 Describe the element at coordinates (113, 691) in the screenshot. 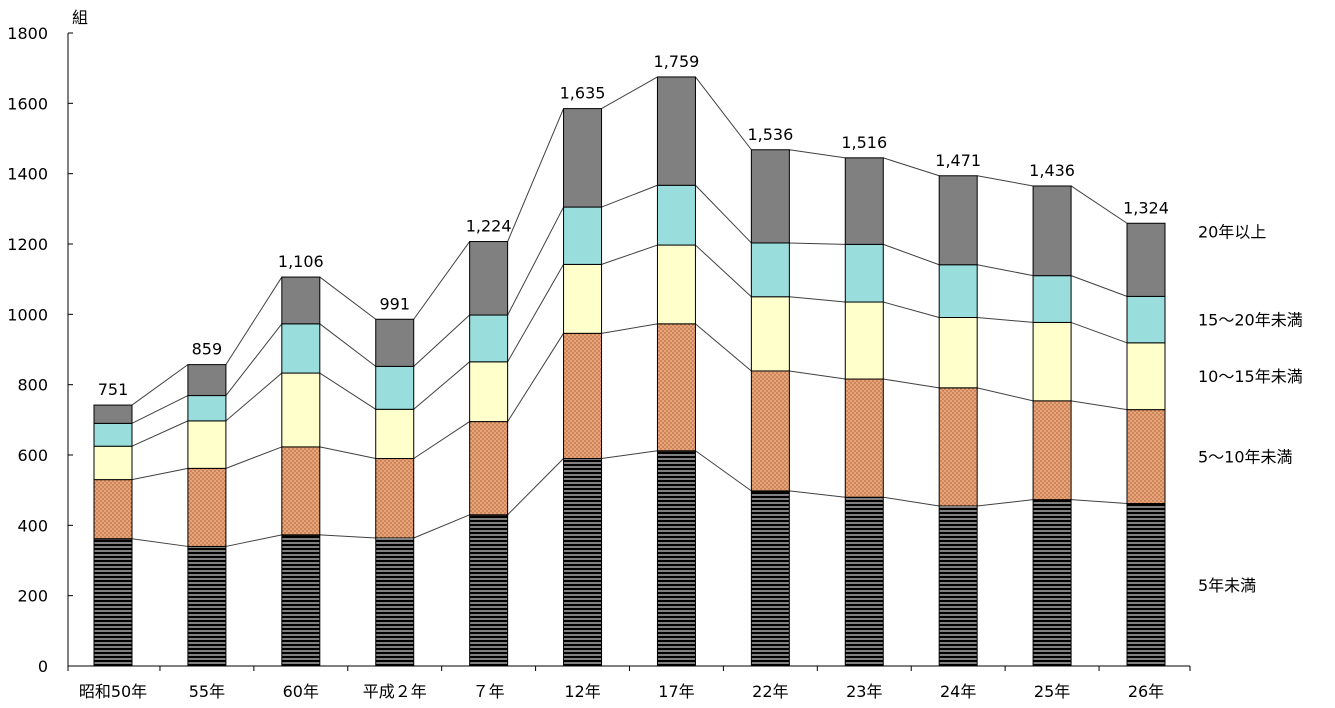

I see `x-category-label: 昭和50年` at that location.